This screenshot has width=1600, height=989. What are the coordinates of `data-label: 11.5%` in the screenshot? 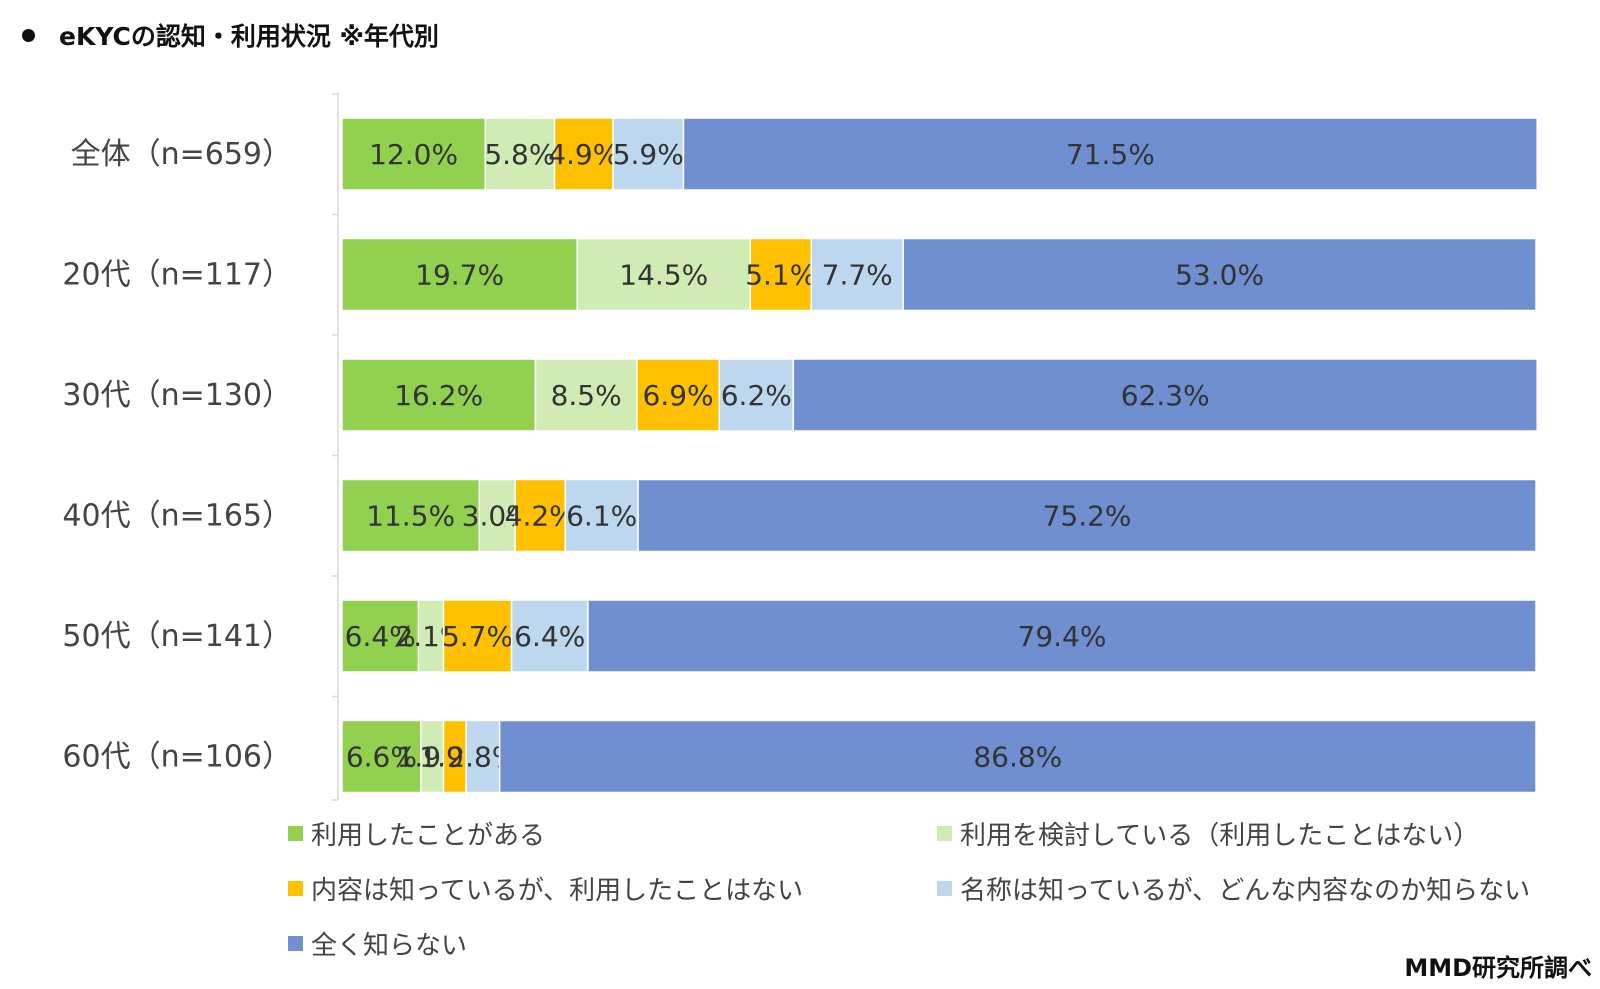 It's located at (410, 516).